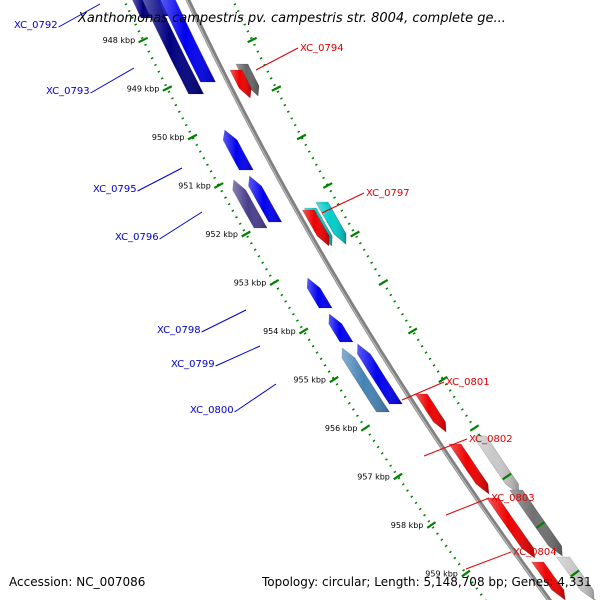 This screenshot has height=600, width=600. Describe the element at coordinates (119, 40) in the screenshot. I see `scale-tick-label: 948 kbp` at that location.